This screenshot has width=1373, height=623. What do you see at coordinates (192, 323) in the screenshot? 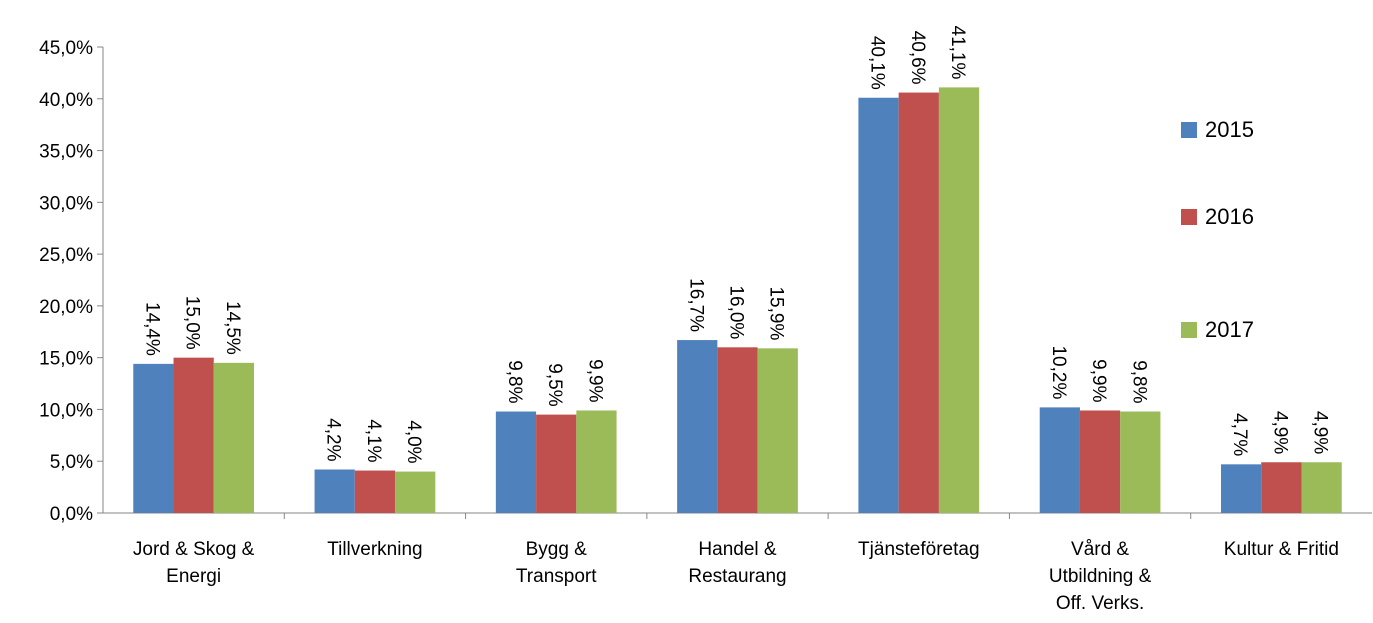
I see `value-label: 15,0%` at bounding box center [192, 323].